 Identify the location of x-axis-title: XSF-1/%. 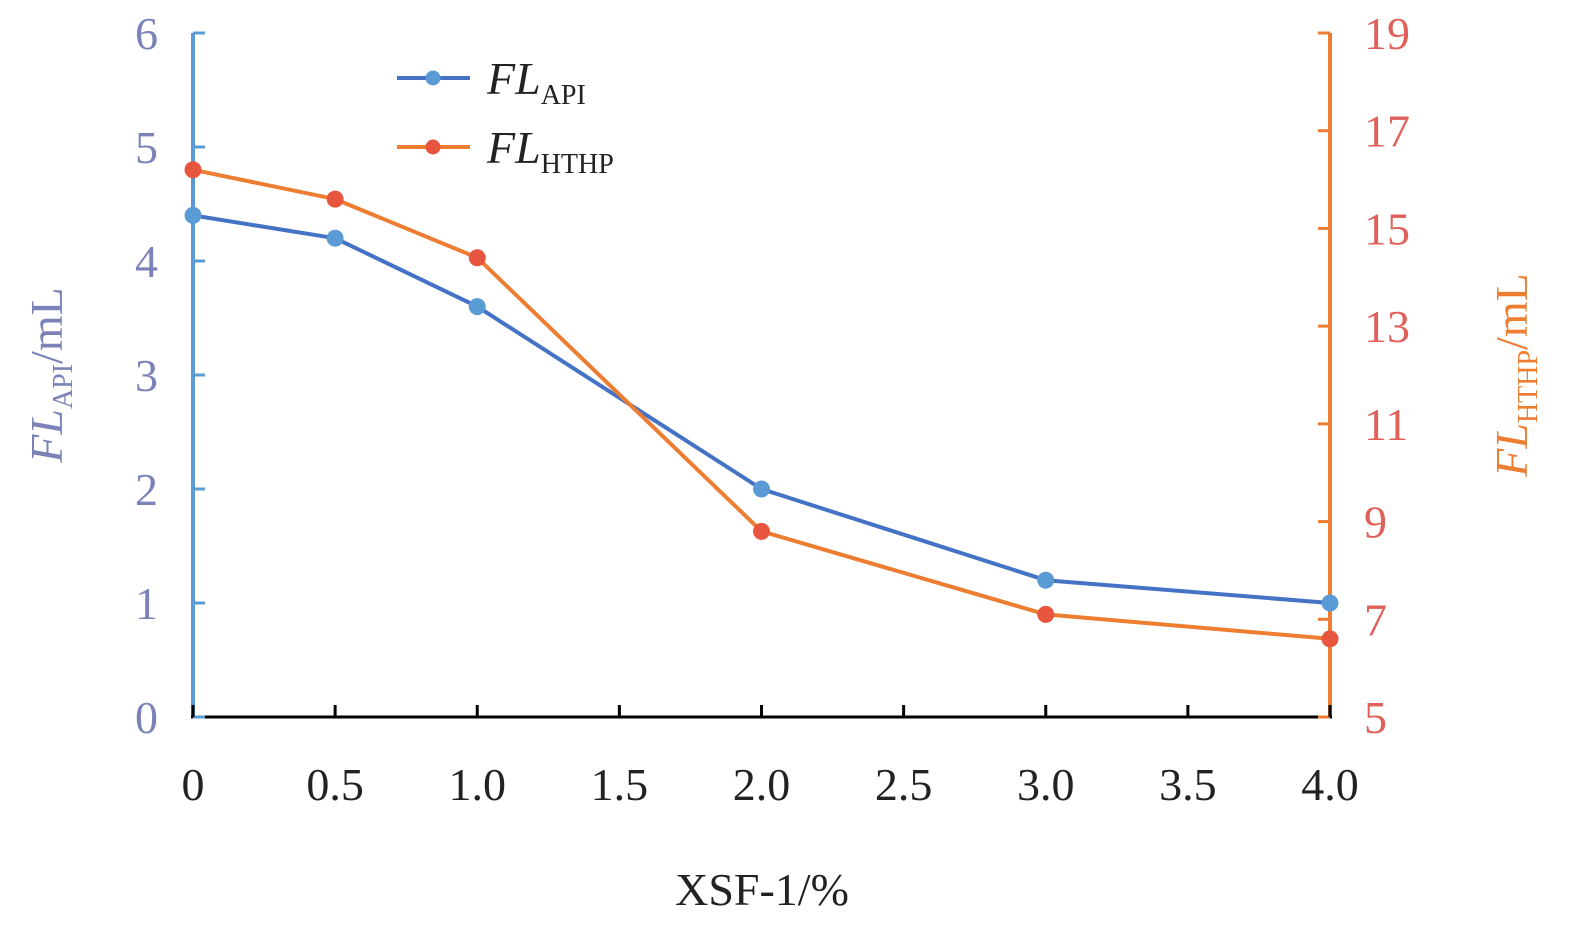
(762, 889).